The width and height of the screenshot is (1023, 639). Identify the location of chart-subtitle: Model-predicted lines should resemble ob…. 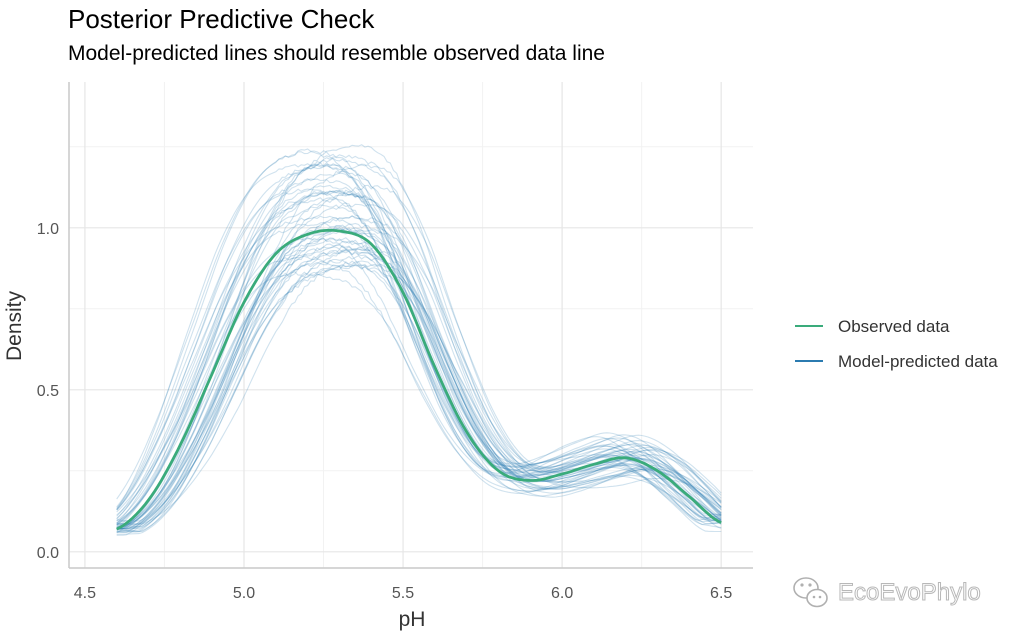
(336, 53).